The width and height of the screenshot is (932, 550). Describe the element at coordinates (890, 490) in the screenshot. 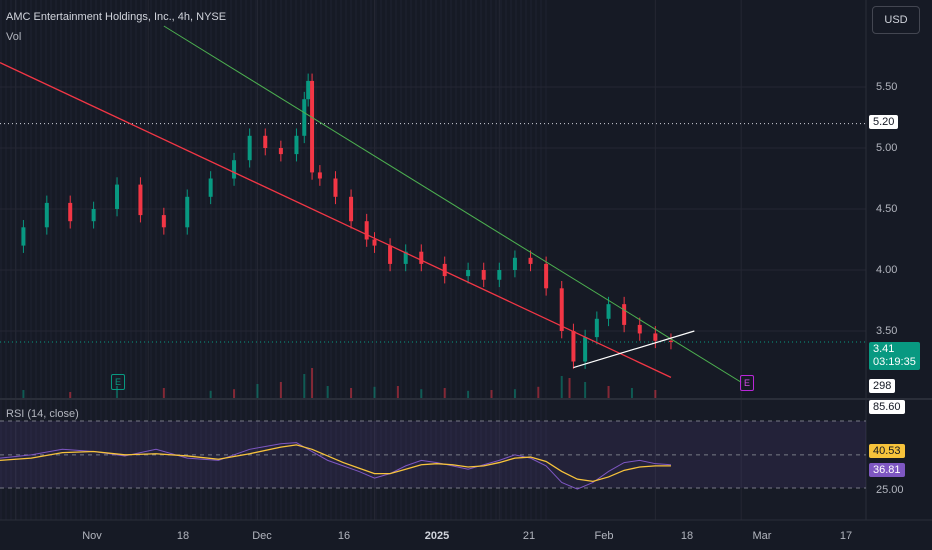

I see `rsi-tick-label: 25.00` at that location.